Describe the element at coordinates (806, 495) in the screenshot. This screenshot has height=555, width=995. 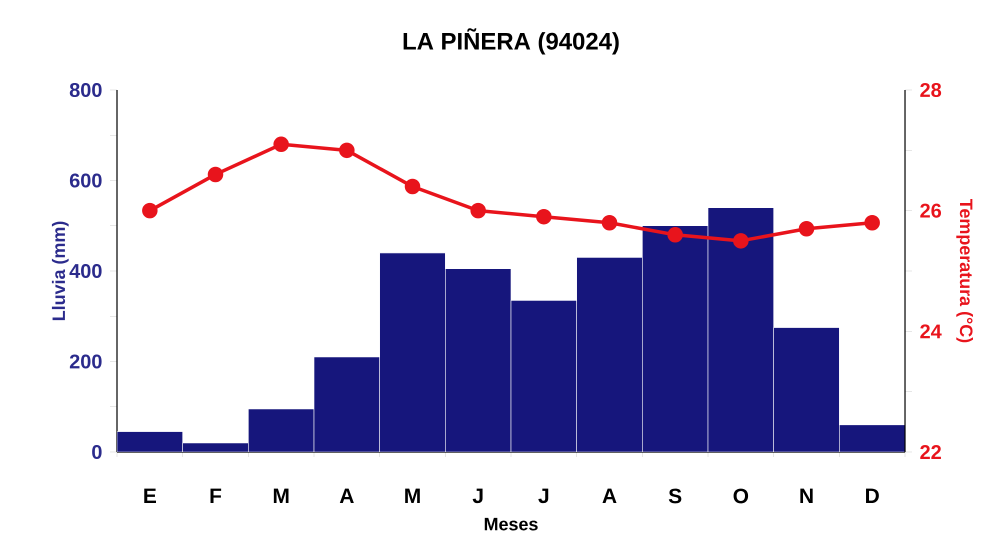
I see `x-tick-label: N` at that location.